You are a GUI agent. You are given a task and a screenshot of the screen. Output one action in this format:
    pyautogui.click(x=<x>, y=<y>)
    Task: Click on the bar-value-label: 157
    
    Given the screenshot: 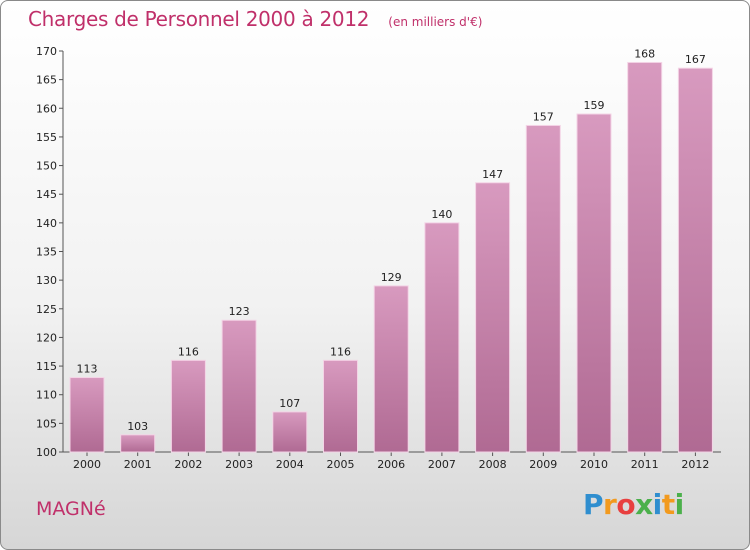 What is the action you would take?
    pyautogui.click(x=543, y=116)
    